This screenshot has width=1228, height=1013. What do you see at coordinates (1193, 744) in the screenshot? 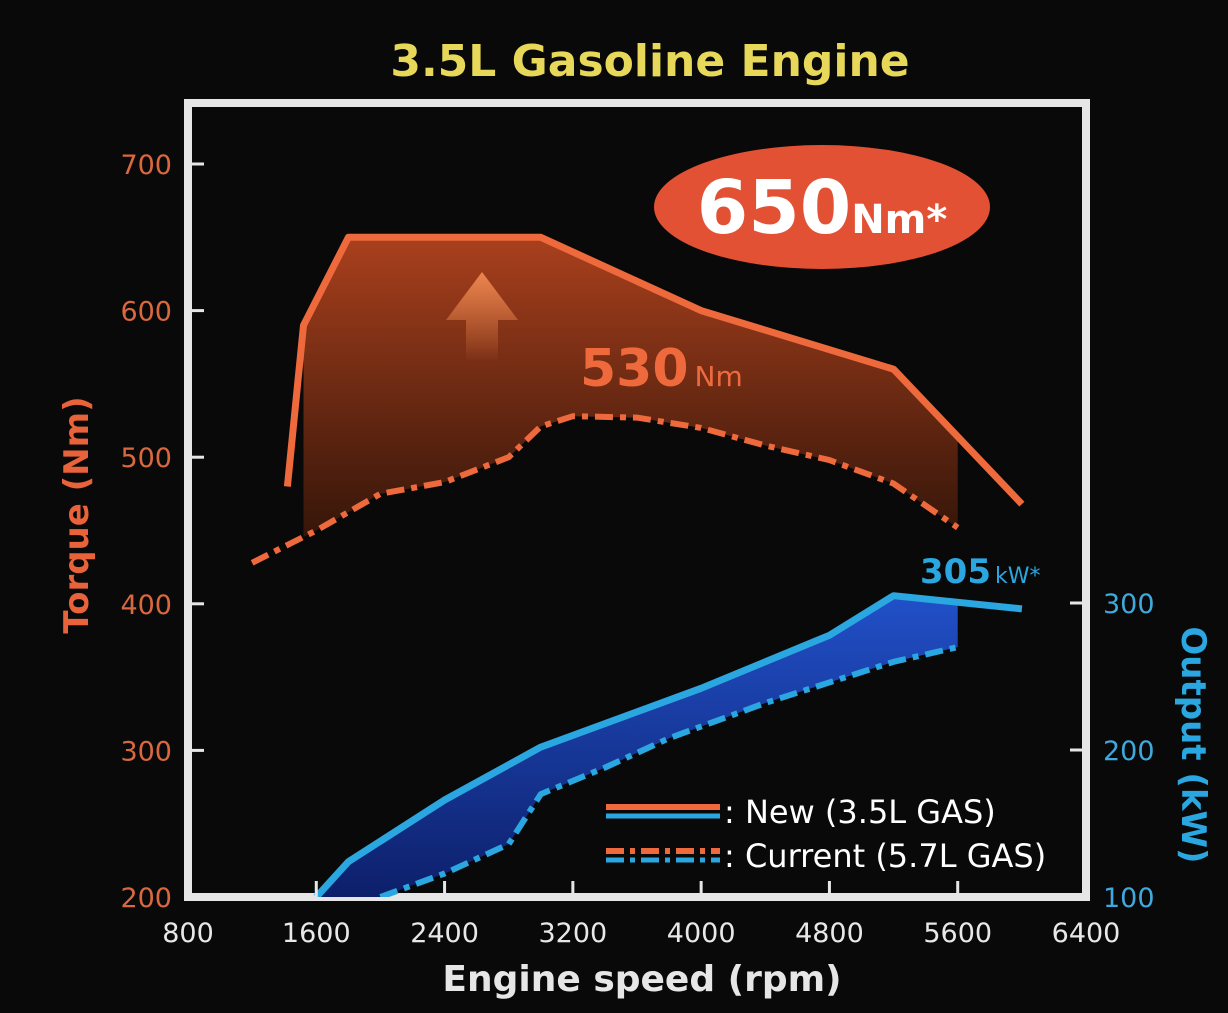
I see `y-axis-right-label: Output (kW)` at bounding box center [1193, 744].